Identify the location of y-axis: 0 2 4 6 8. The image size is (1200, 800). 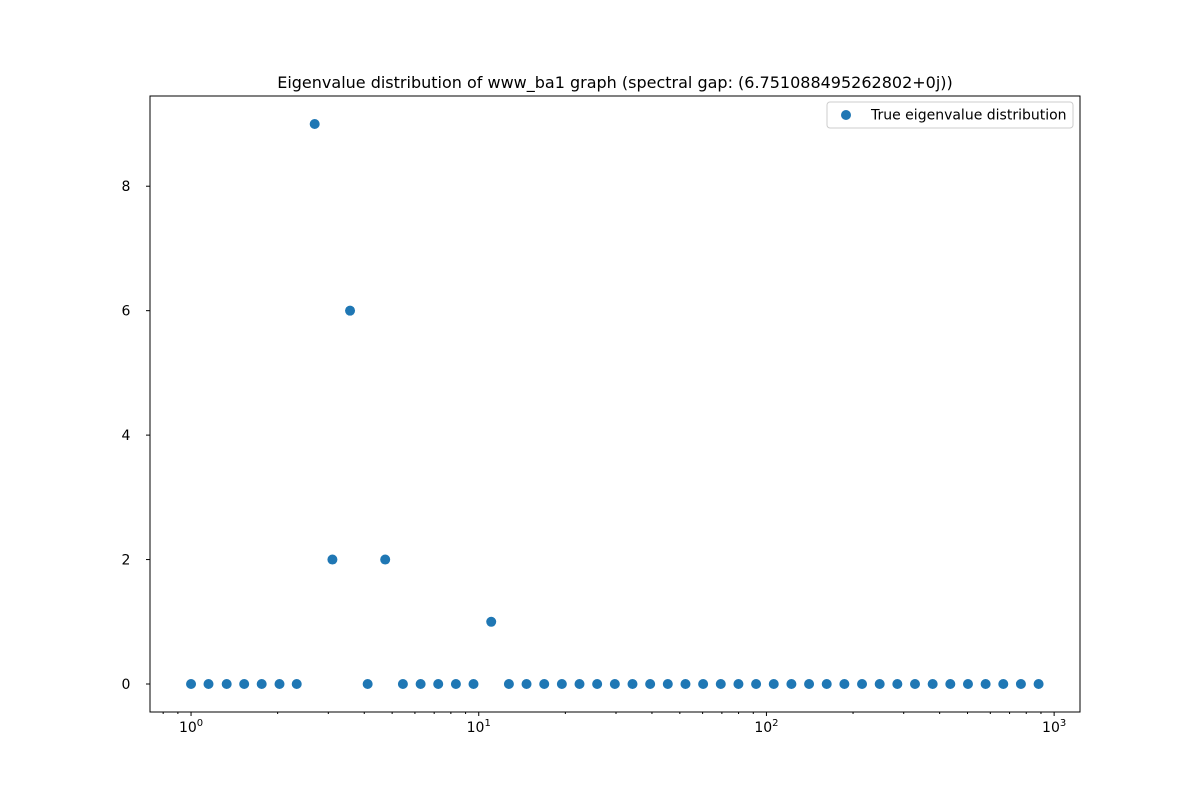
(136, 436).